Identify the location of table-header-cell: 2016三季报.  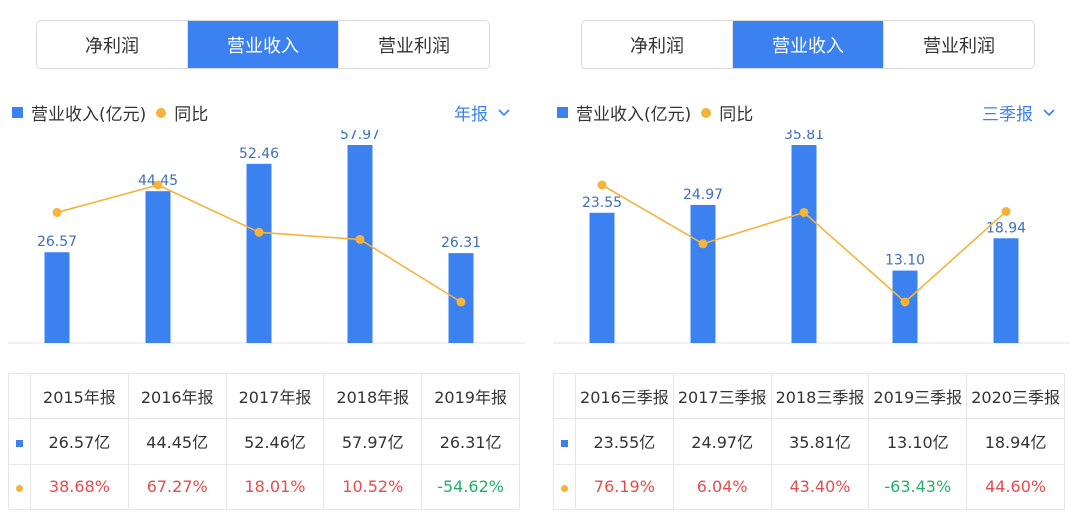
(624, 396).